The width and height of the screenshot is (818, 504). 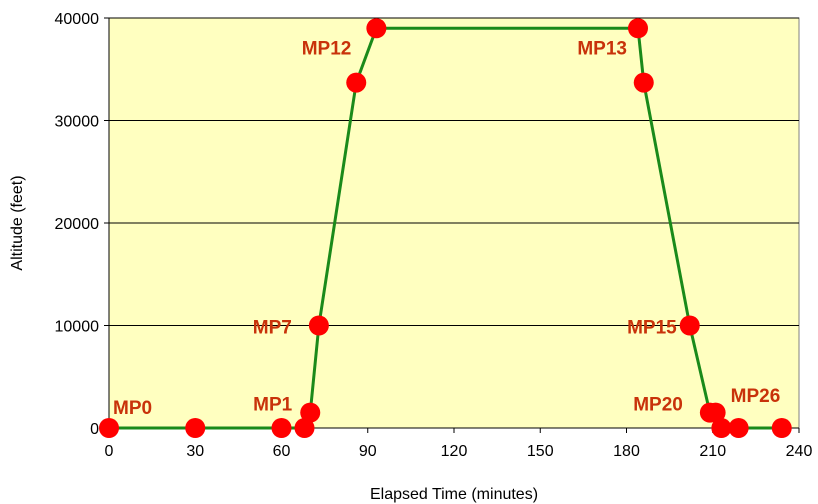 I want to click on mp-label: MP26, so click(x=756, y=396).